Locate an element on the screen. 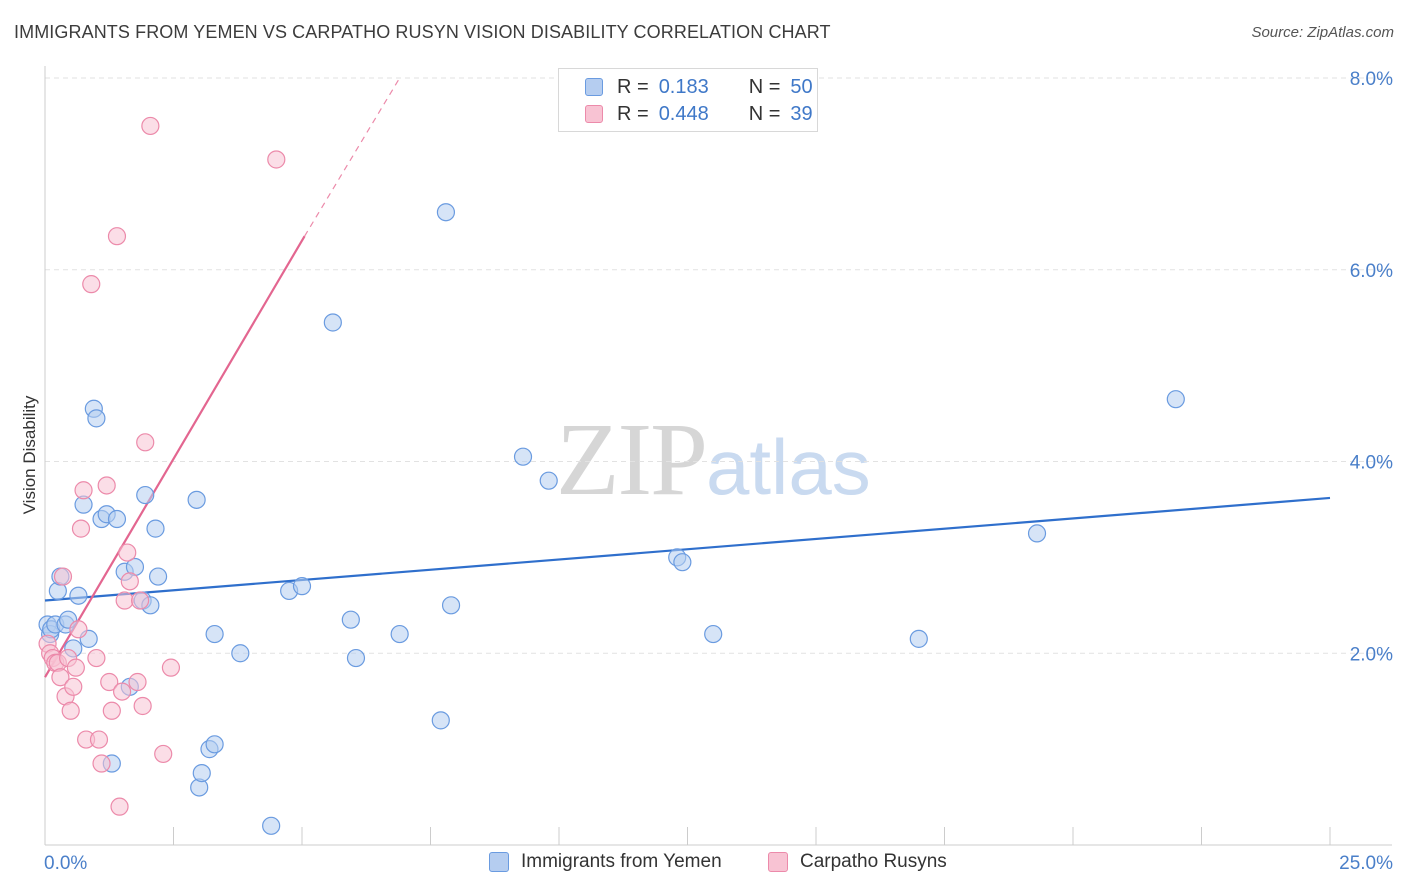 This screenshot has width=1406, height=892. source-label: Source: ZipAtlas.com is located at coordinates (1322, 32).